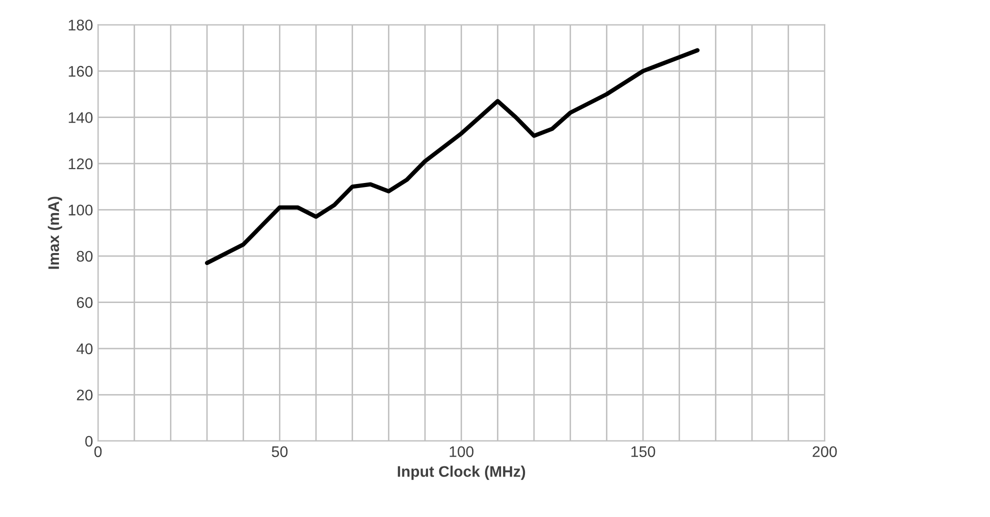  I want to click on x-tick-label: 50, so click(280, 452).